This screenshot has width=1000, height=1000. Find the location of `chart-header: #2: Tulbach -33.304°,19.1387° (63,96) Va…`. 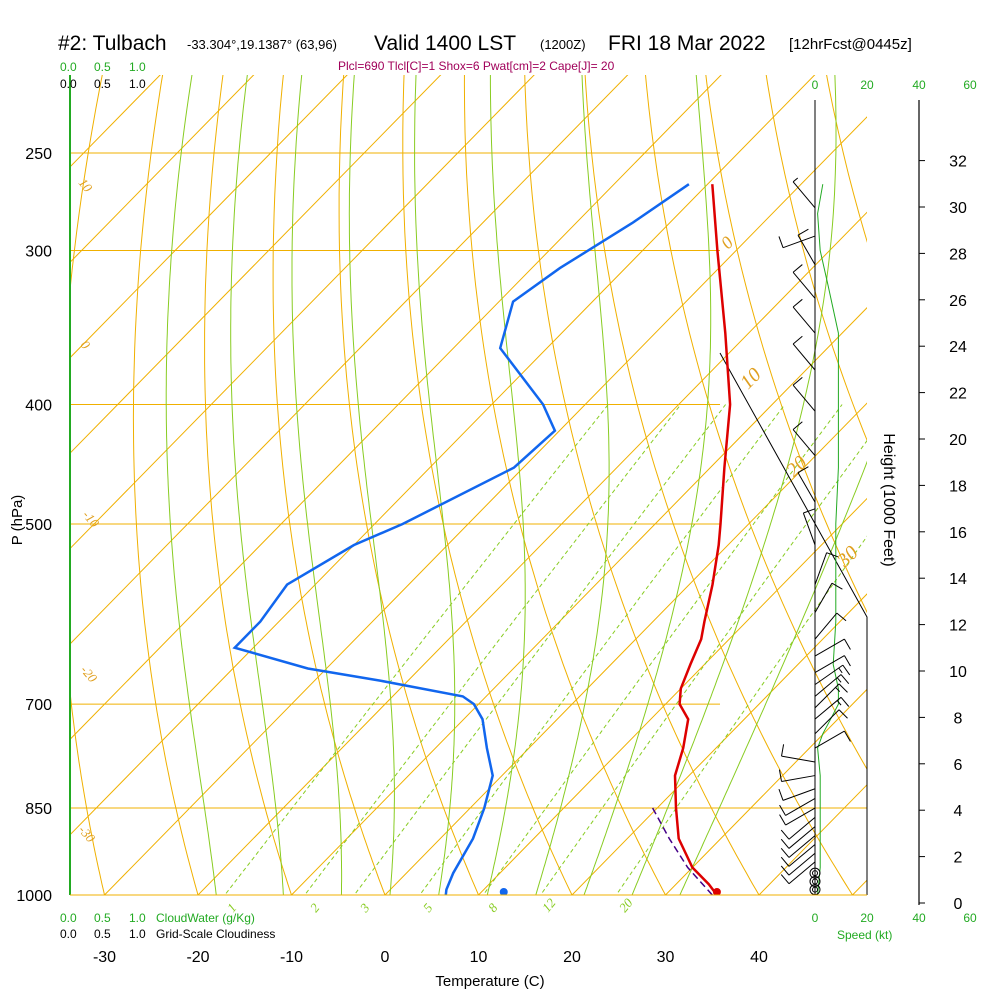

chart-header: #2: Tulbach -33.304°,19.1387° (63,96) Va… is located at coordinates (485, 52).